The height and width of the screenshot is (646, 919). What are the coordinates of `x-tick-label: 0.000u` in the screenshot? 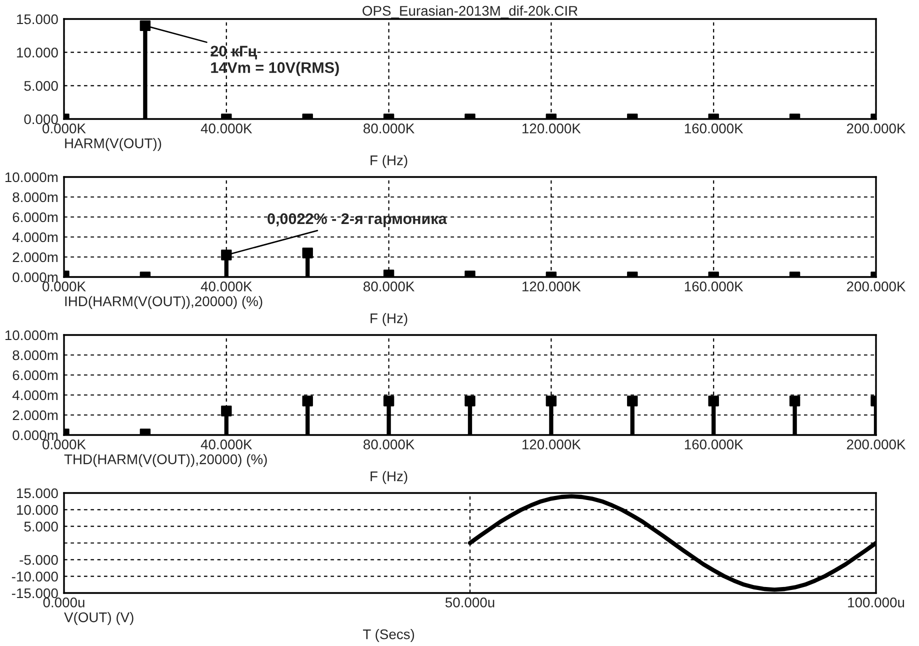 It's located at (63, 603).